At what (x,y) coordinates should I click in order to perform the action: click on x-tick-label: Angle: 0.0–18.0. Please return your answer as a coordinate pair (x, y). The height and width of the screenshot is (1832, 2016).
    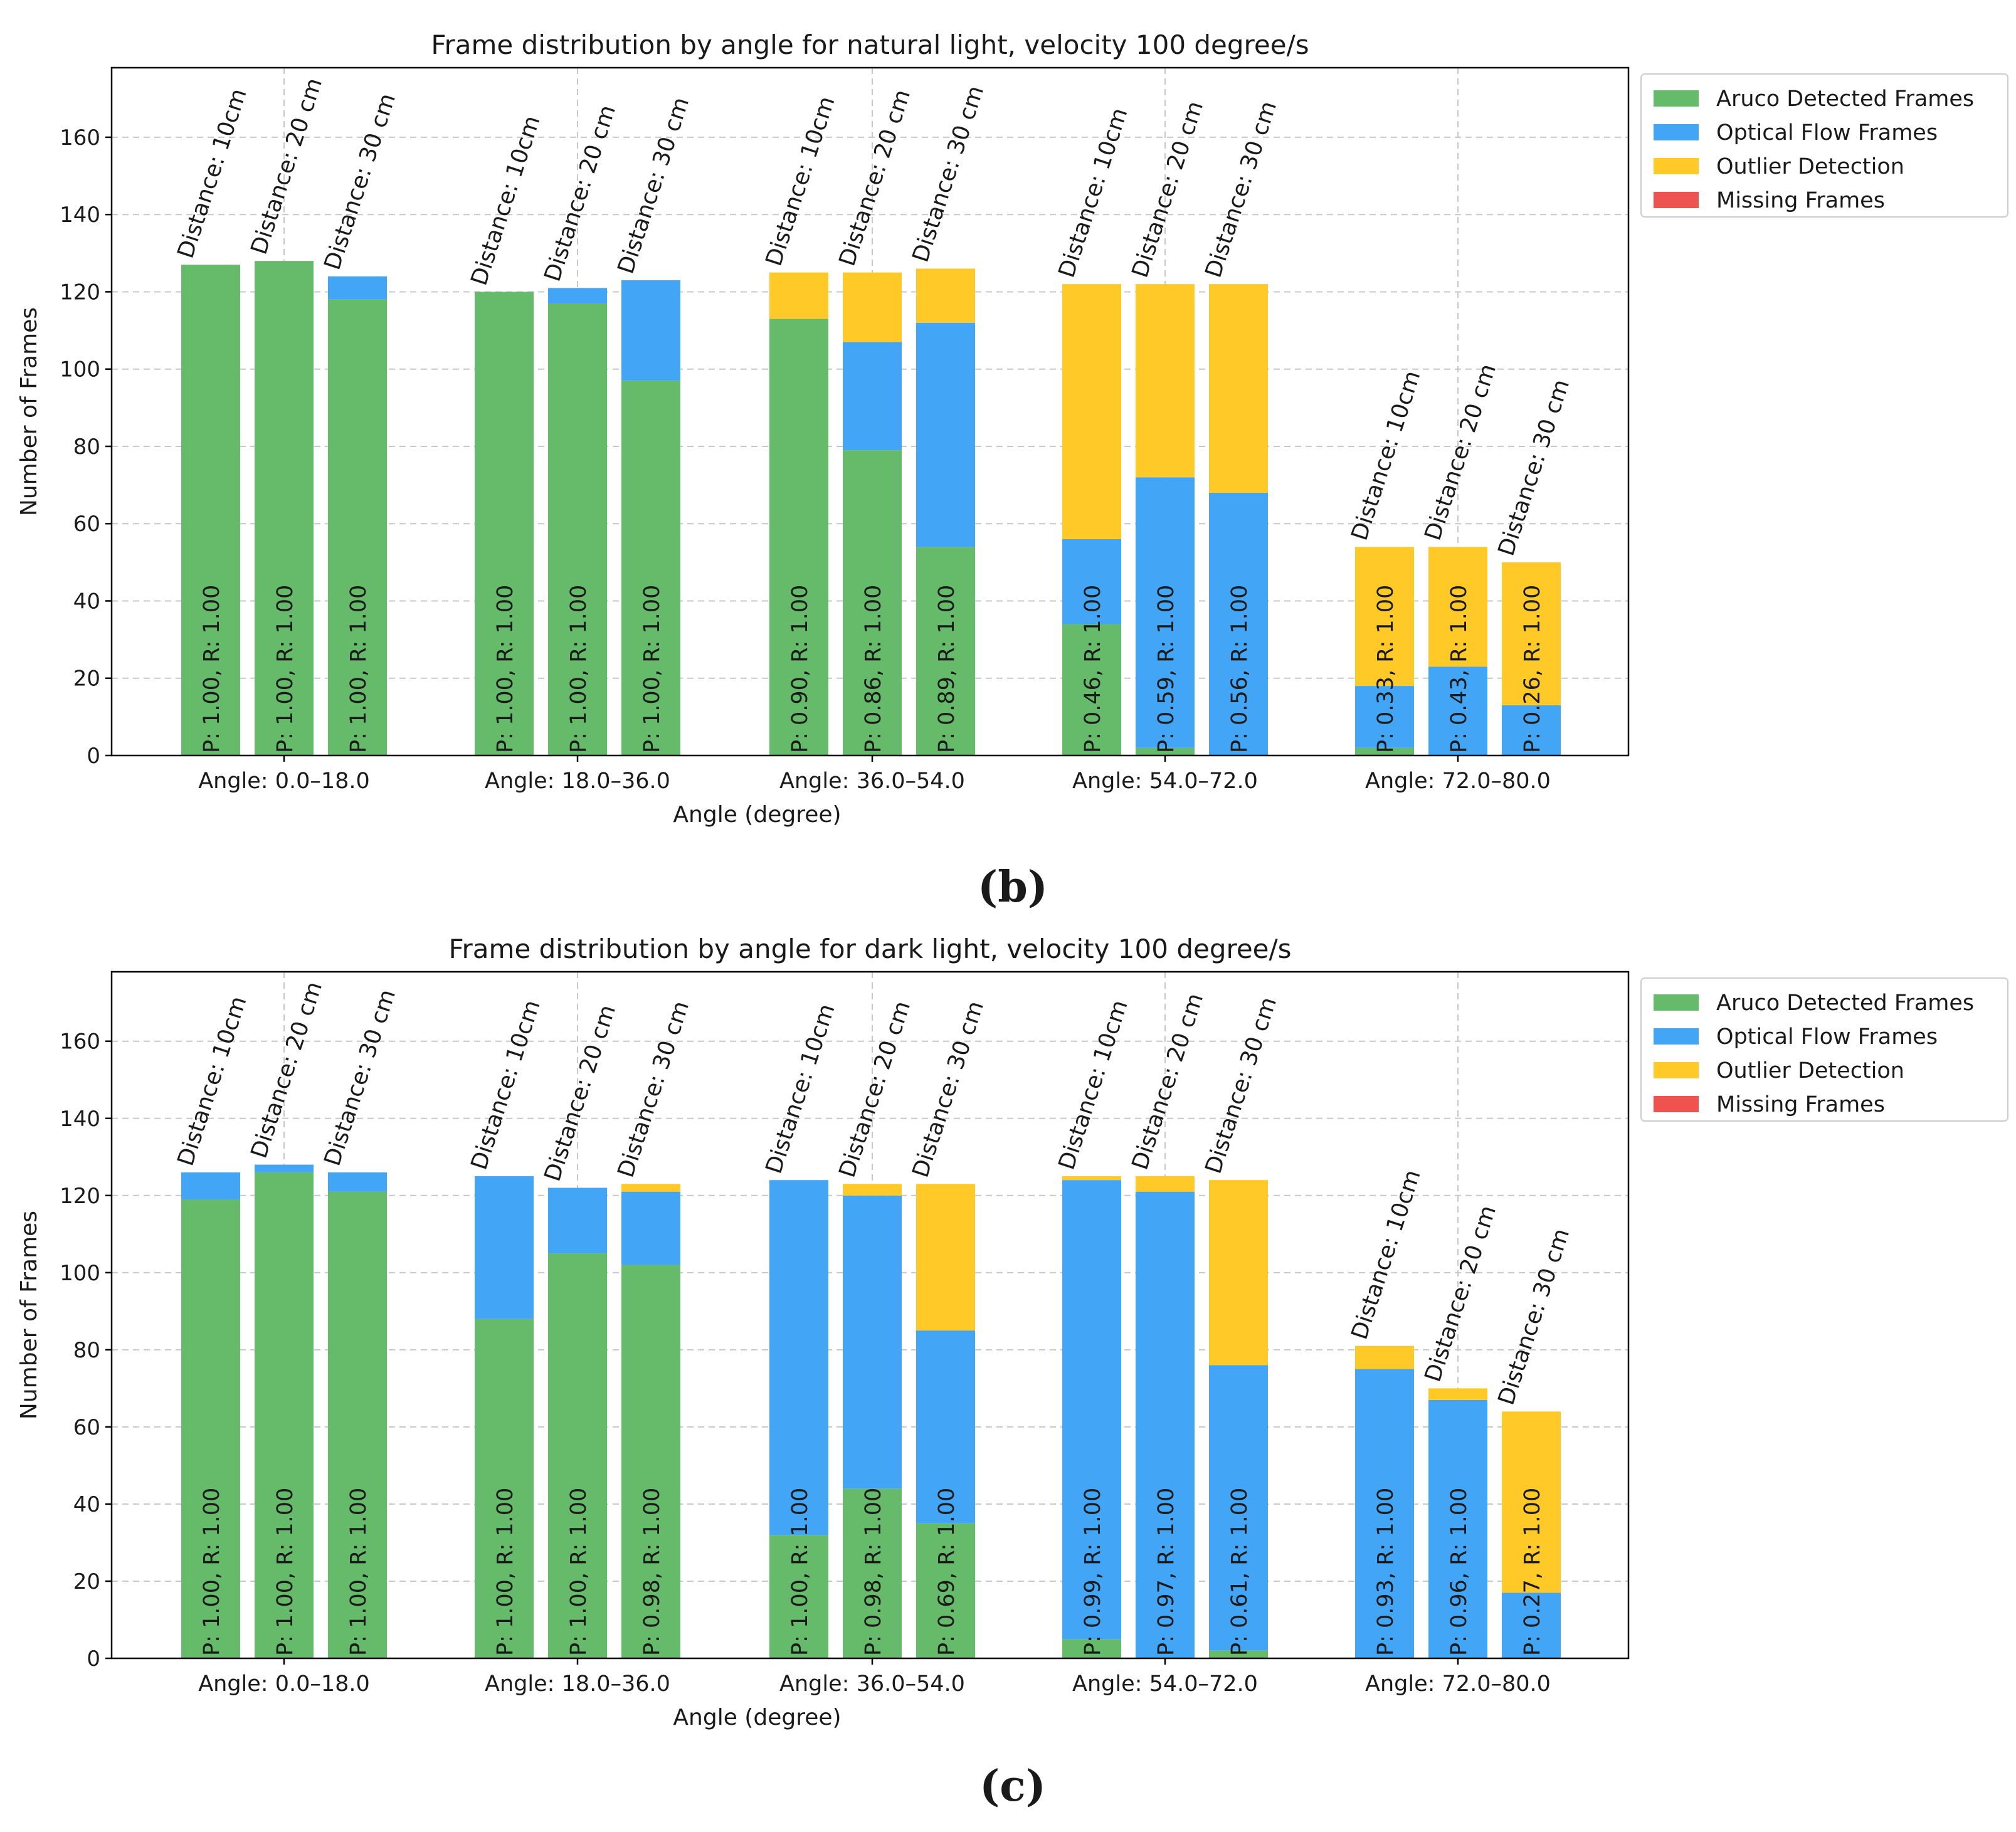
    Looking at the image, I should click on (284, 781).